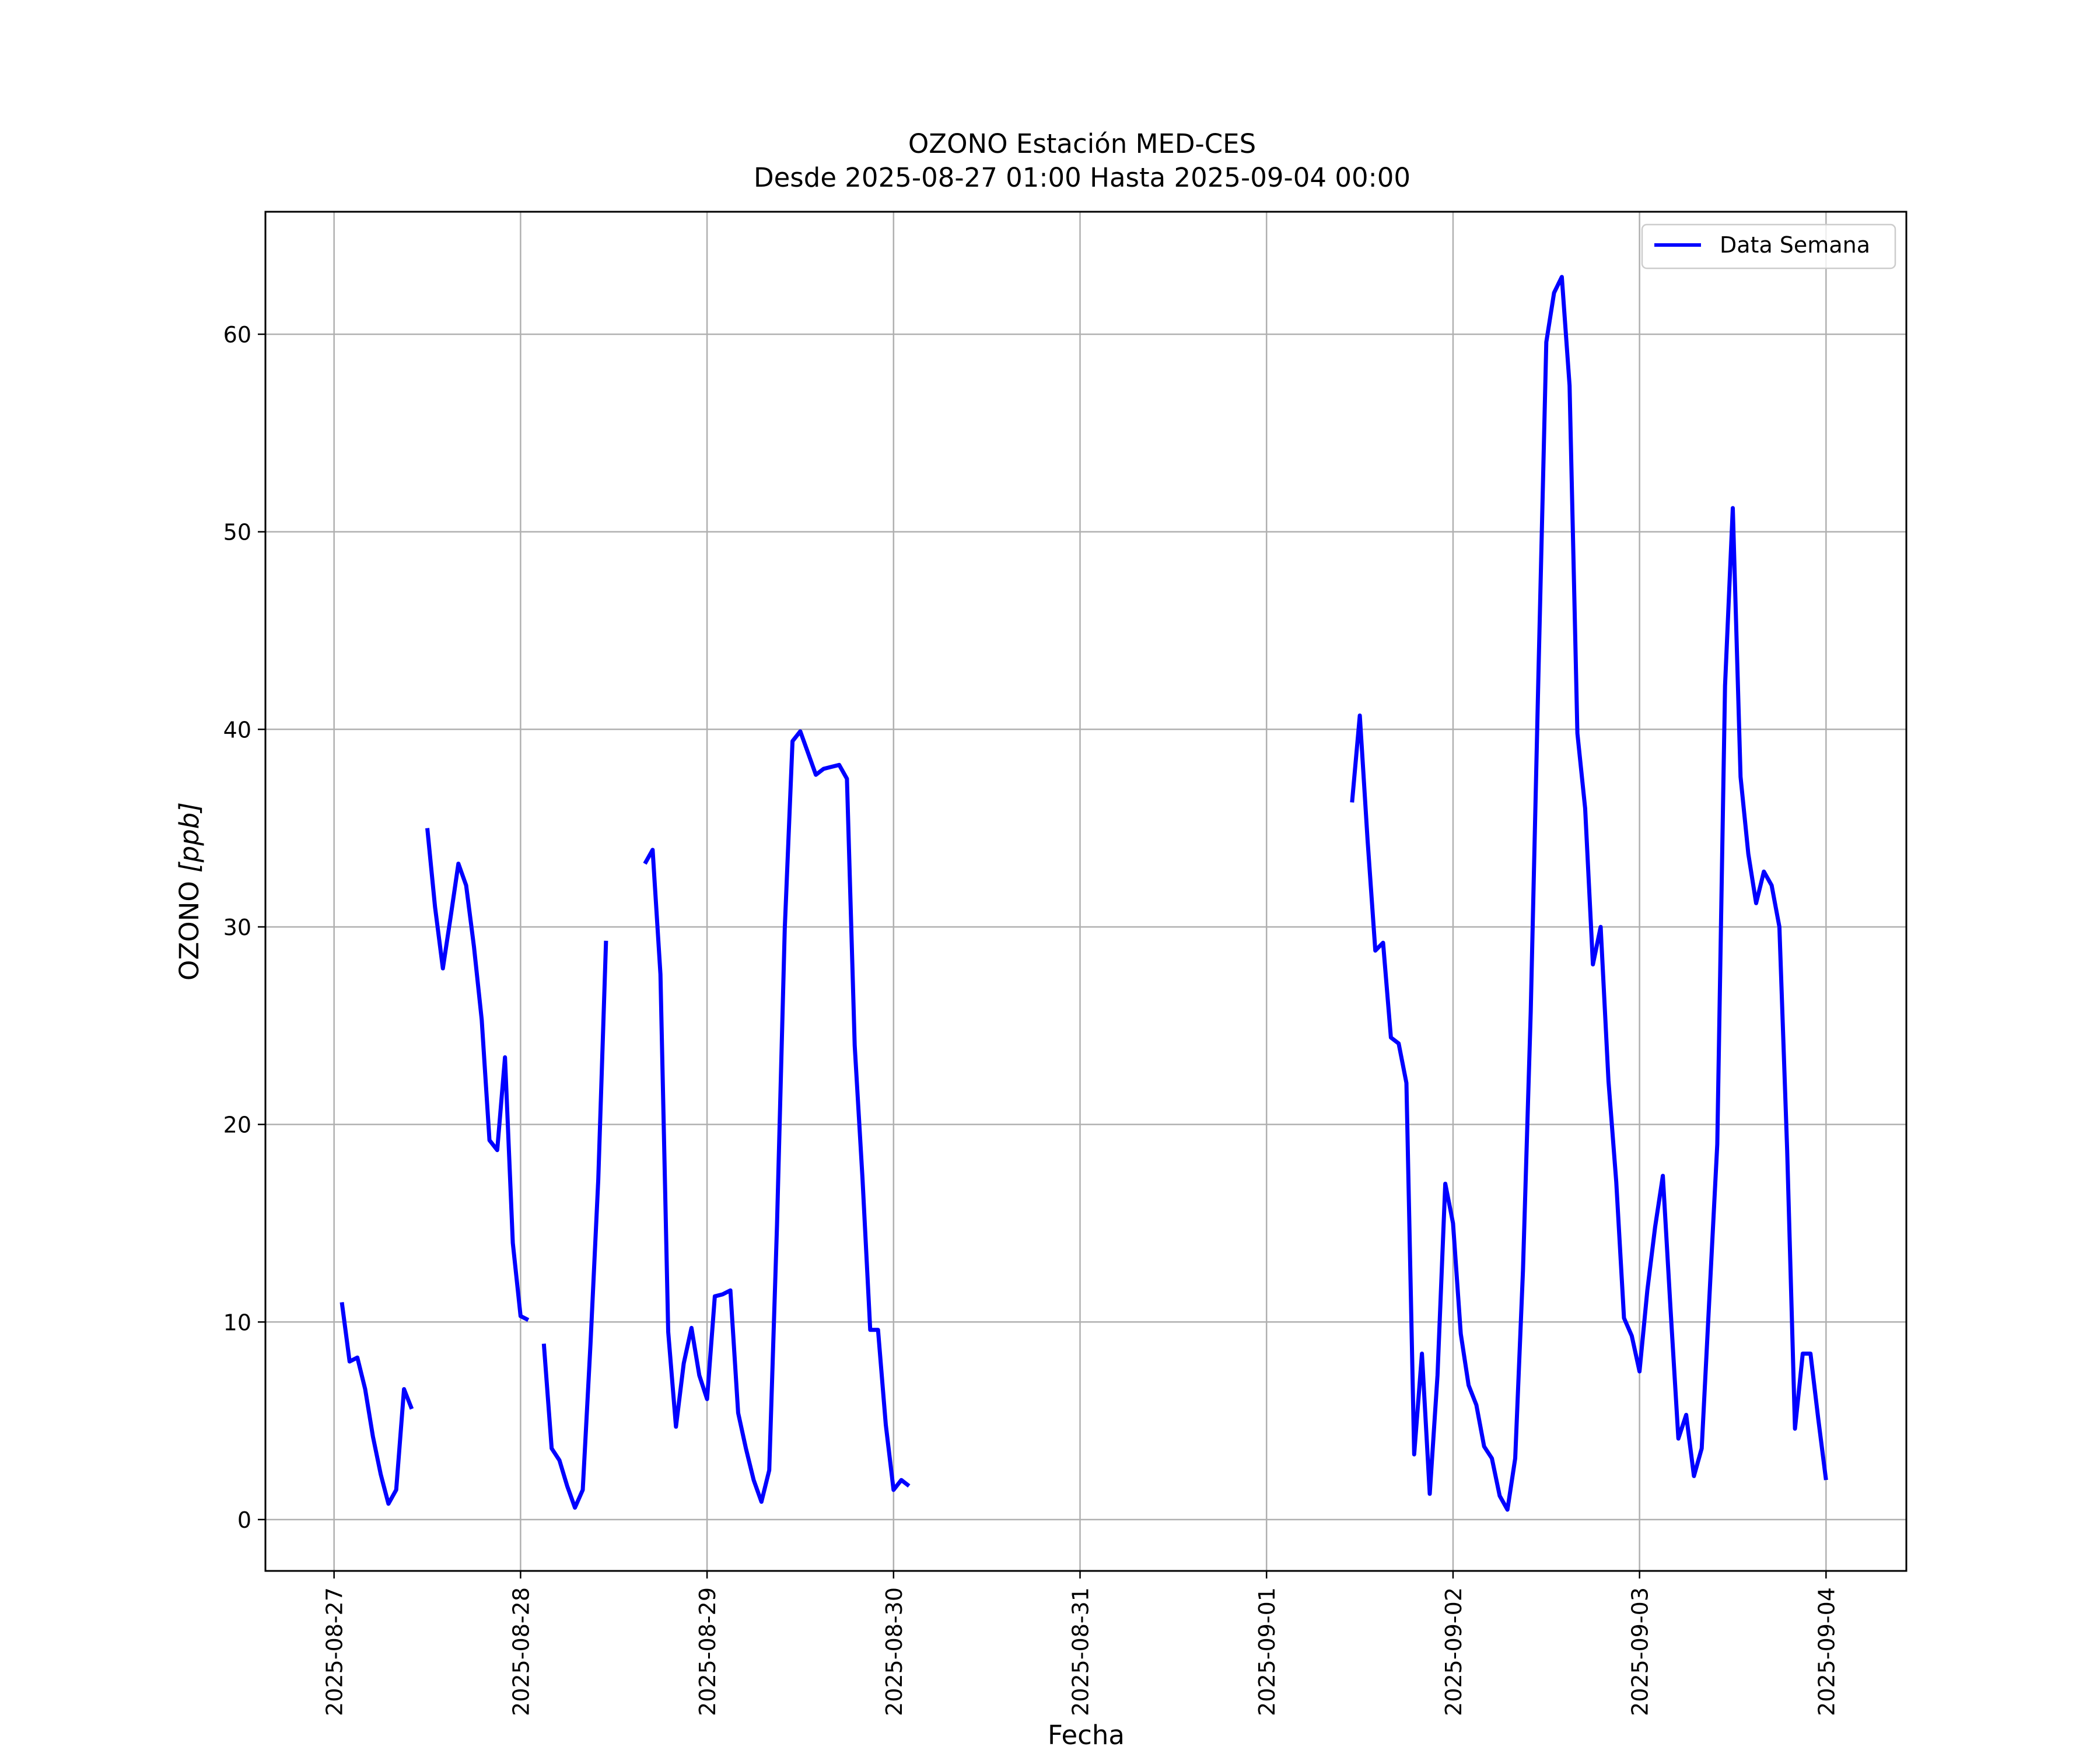 The image size is (2100, 1750). I want to click on x-tick-label: 2025-08-31, so click(1081, 1651).